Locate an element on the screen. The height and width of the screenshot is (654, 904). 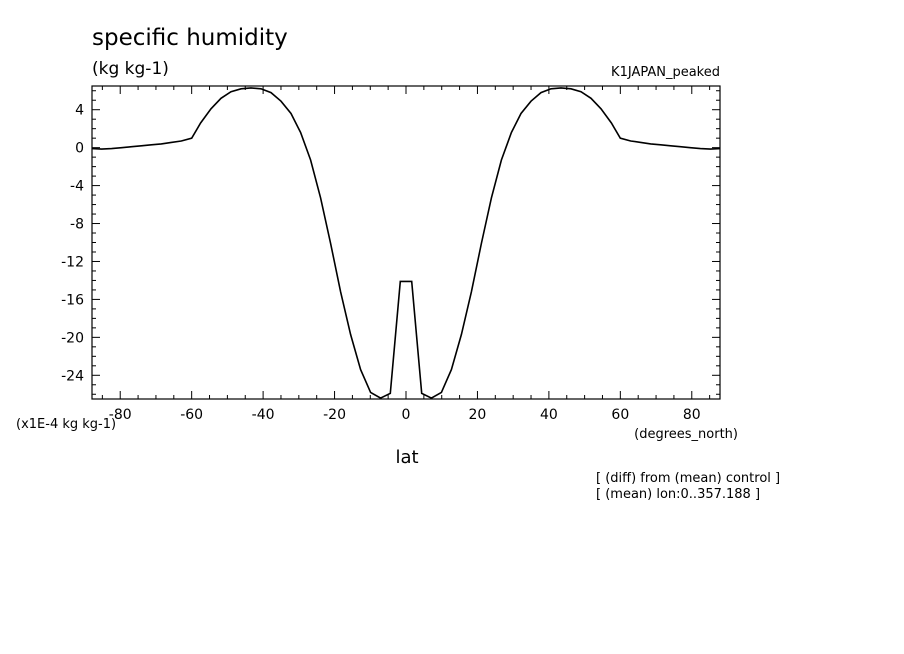
experiment-label: K1JAPAN_peaked is located at coordinates (665, 72).